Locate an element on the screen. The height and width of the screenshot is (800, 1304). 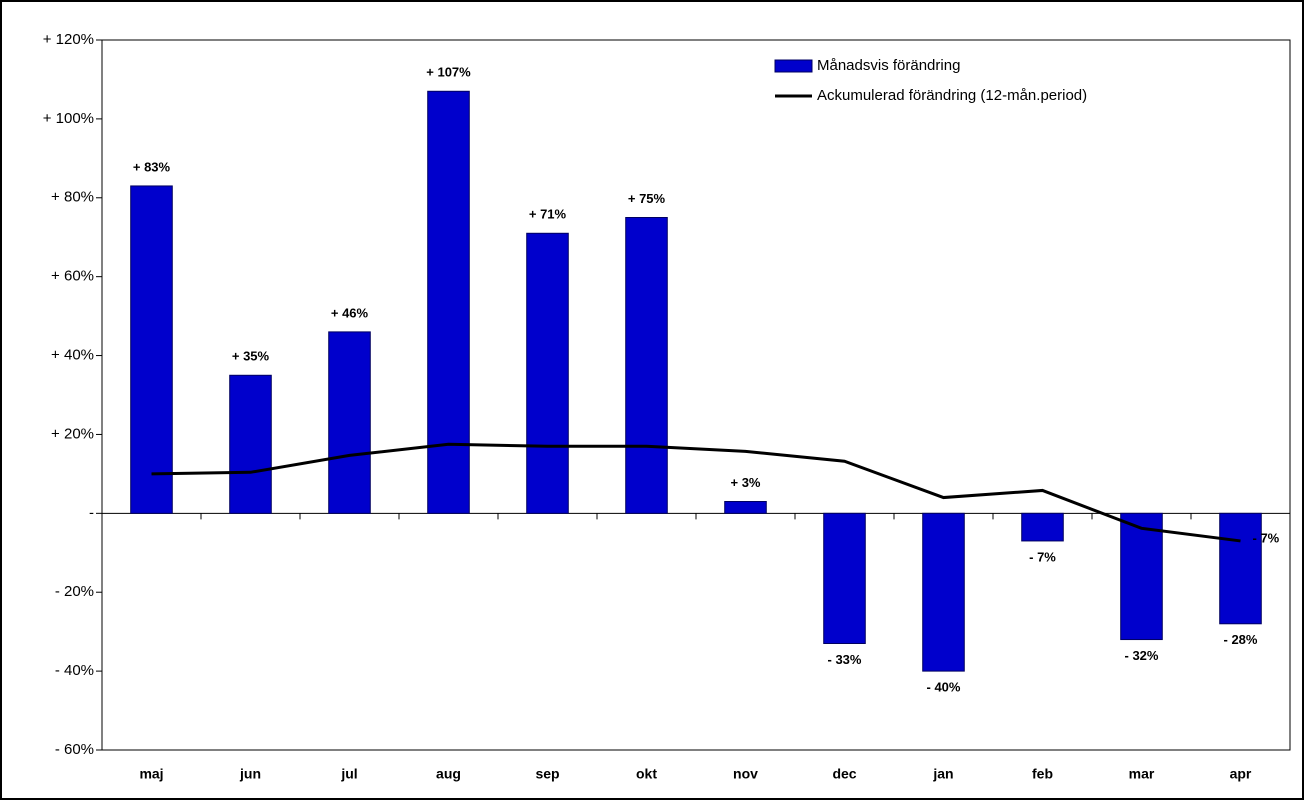
x-tick-label: dec is located at coordinates (844, 774).